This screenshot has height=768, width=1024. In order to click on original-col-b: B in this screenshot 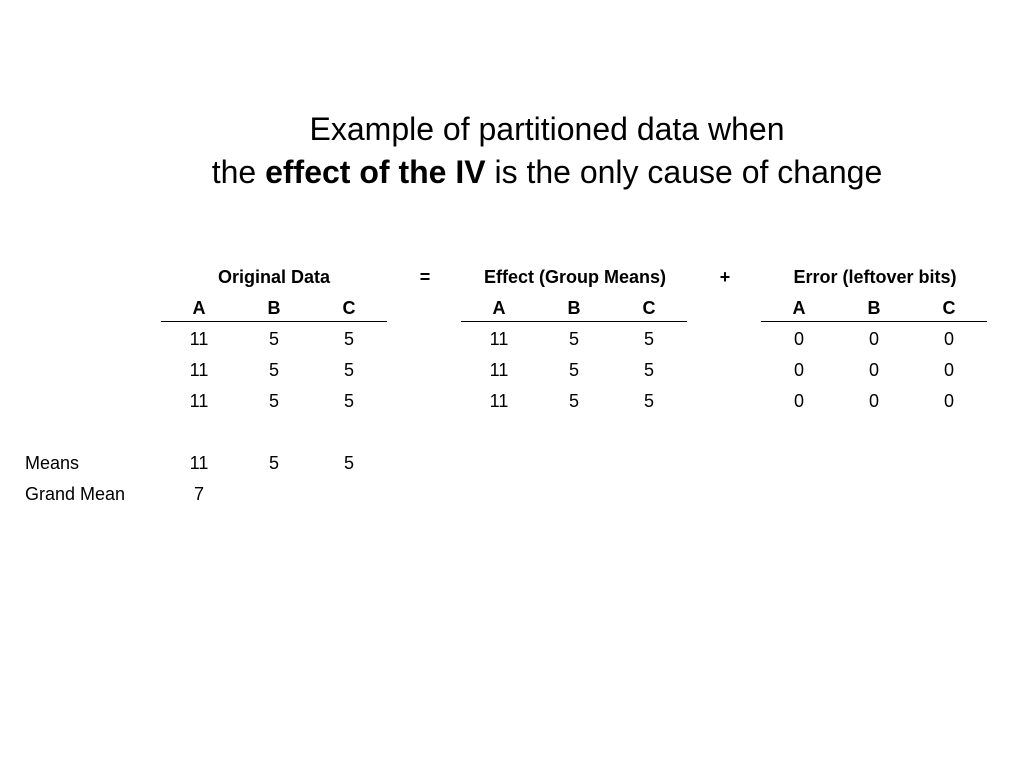, I will do `click(274, 308)`.